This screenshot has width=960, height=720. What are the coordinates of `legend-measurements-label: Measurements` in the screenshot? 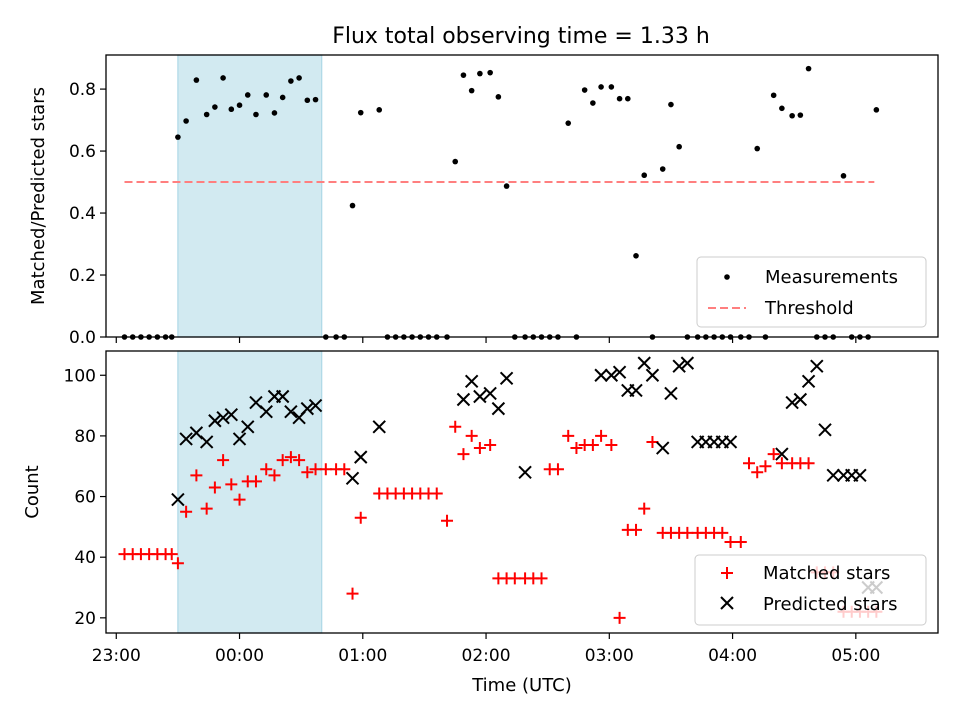 It's located at (831, 277).